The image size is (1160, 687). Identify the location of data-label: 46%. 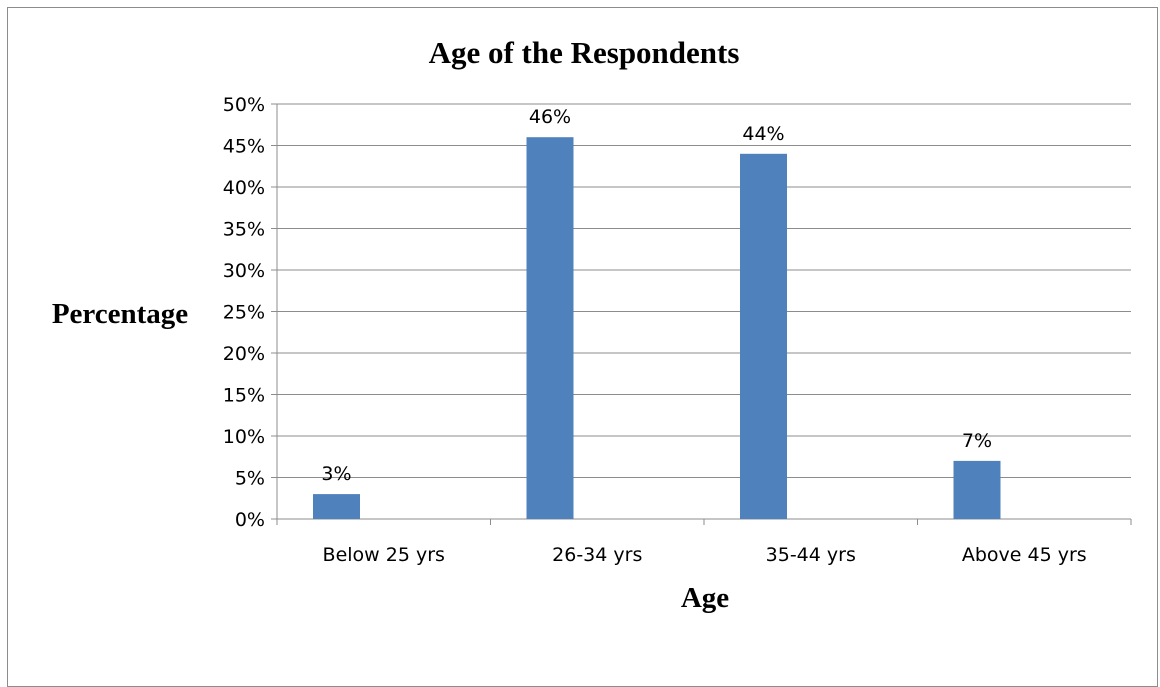
(550, 117).